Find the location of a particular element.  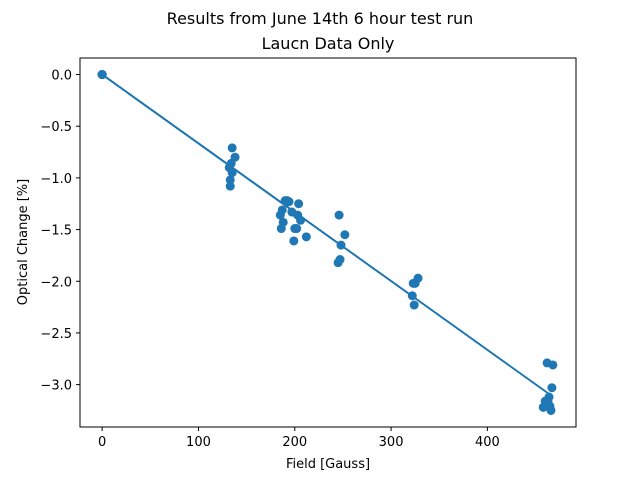

x-axis-label: Field [Gauss] is located at coordinates (328, 464).